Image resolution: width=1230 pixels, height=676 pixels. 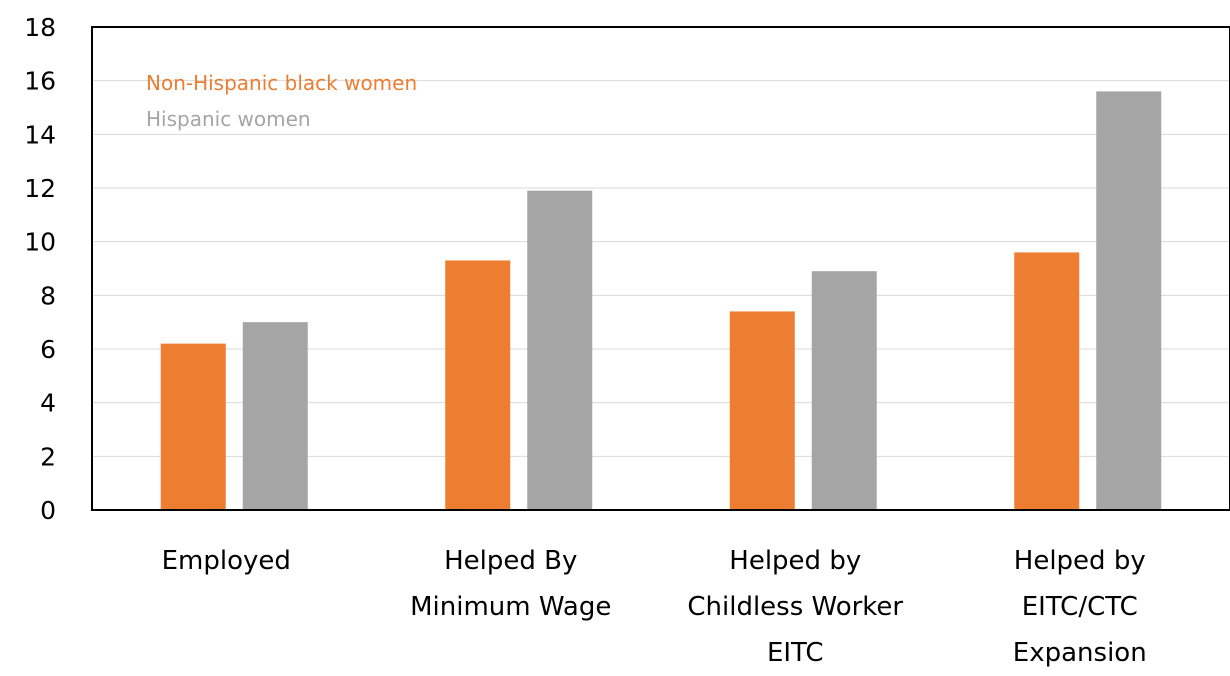 What do you see at coordinates (40, 27) in the screenshot?
I see `y-tick-label: 18` at bounding box center [40, 27].